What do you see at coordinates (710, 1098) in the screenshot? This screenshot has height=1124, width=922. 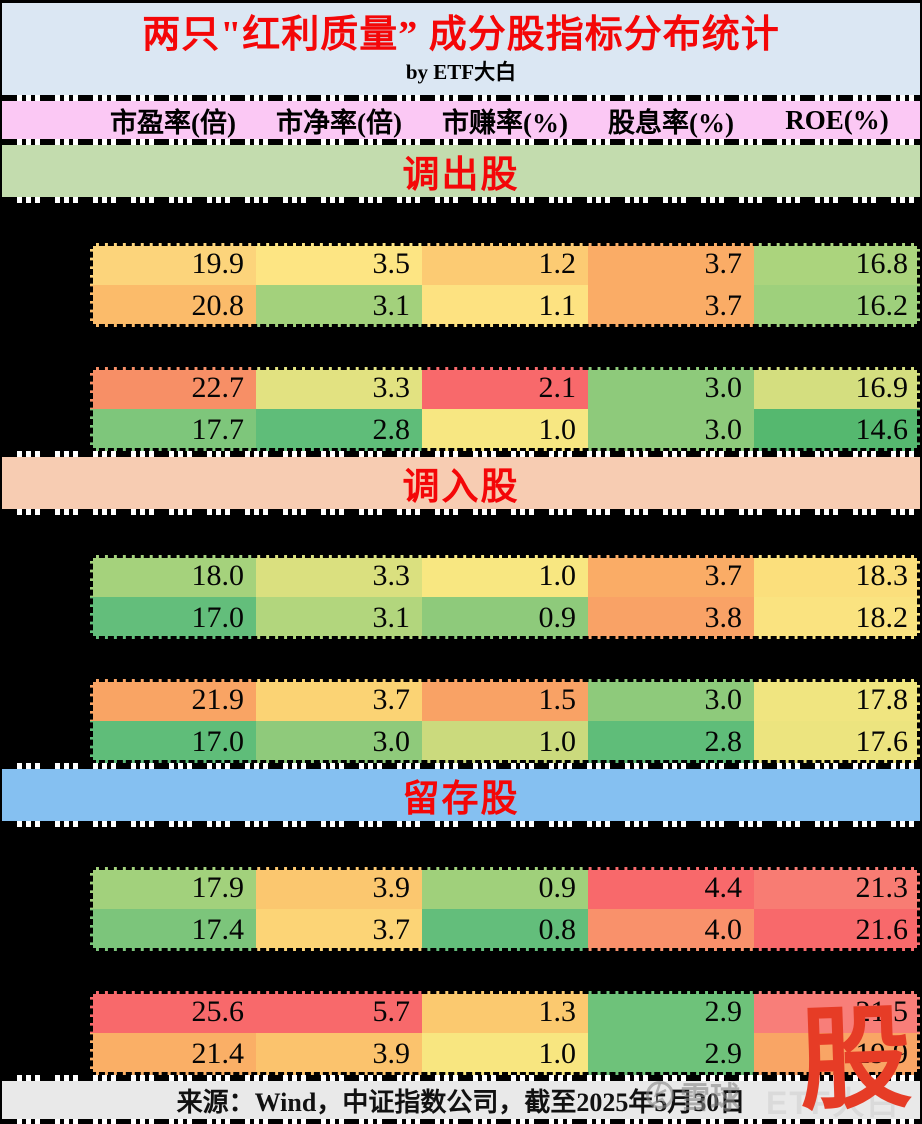 I see `site-watermark-label: 雪球` at bounding box center [710, 1098].